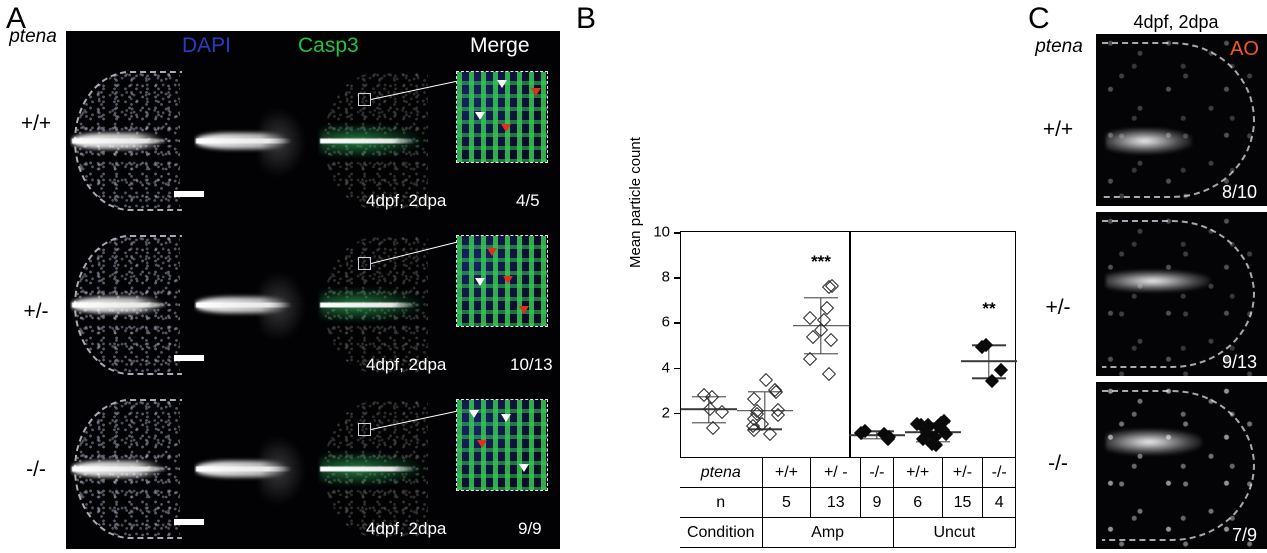  What do you see at coordinates (377, 305) in the screenshot?
I see `panel-a-image-merge-het` at bounding box center [377, 305].